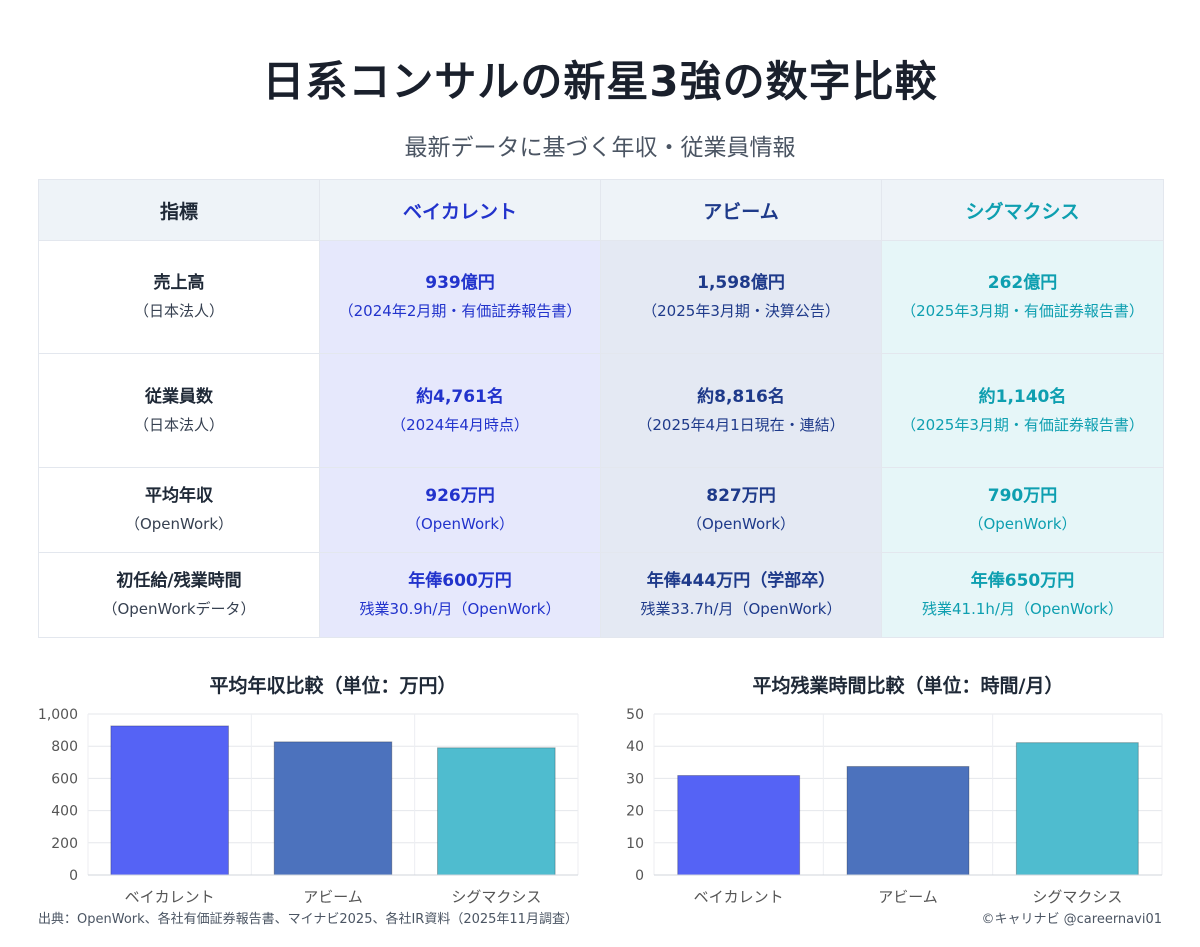 The height and width of the screenshot is (947, 1200). What do you see at coordinates (460, 297) in the screenshot?
I see `table-cell: 939億円 （2024年2月期・有価証券報告書）` at bounding box center [460, 297].